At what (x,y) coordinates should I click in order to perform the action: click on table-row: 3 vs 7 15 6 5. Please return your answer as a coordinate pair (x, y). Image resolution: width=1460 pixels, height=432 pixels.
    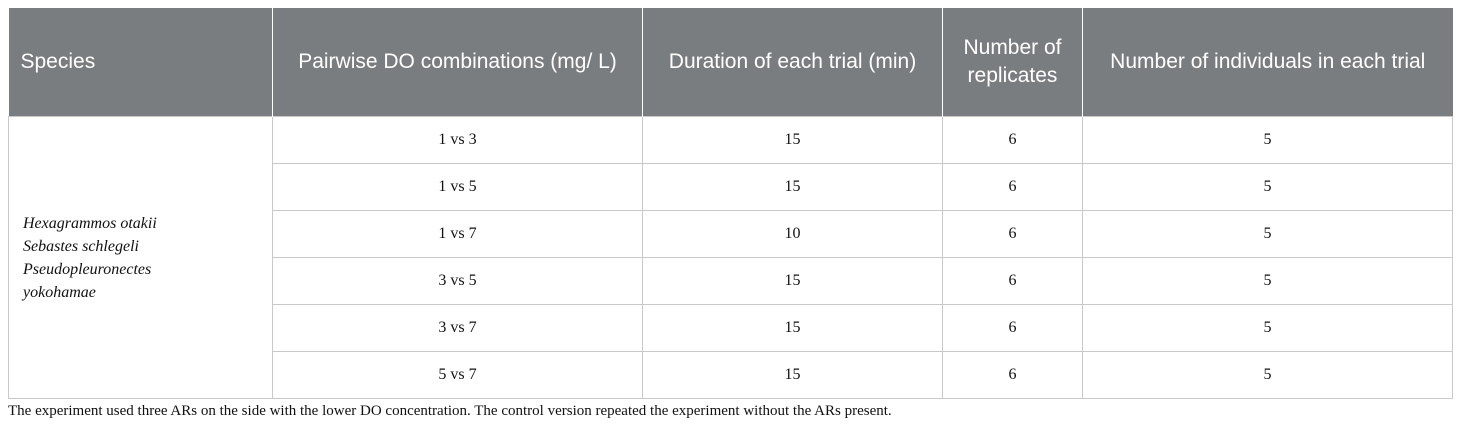
    Looking at the image, I should click on (731, 328).